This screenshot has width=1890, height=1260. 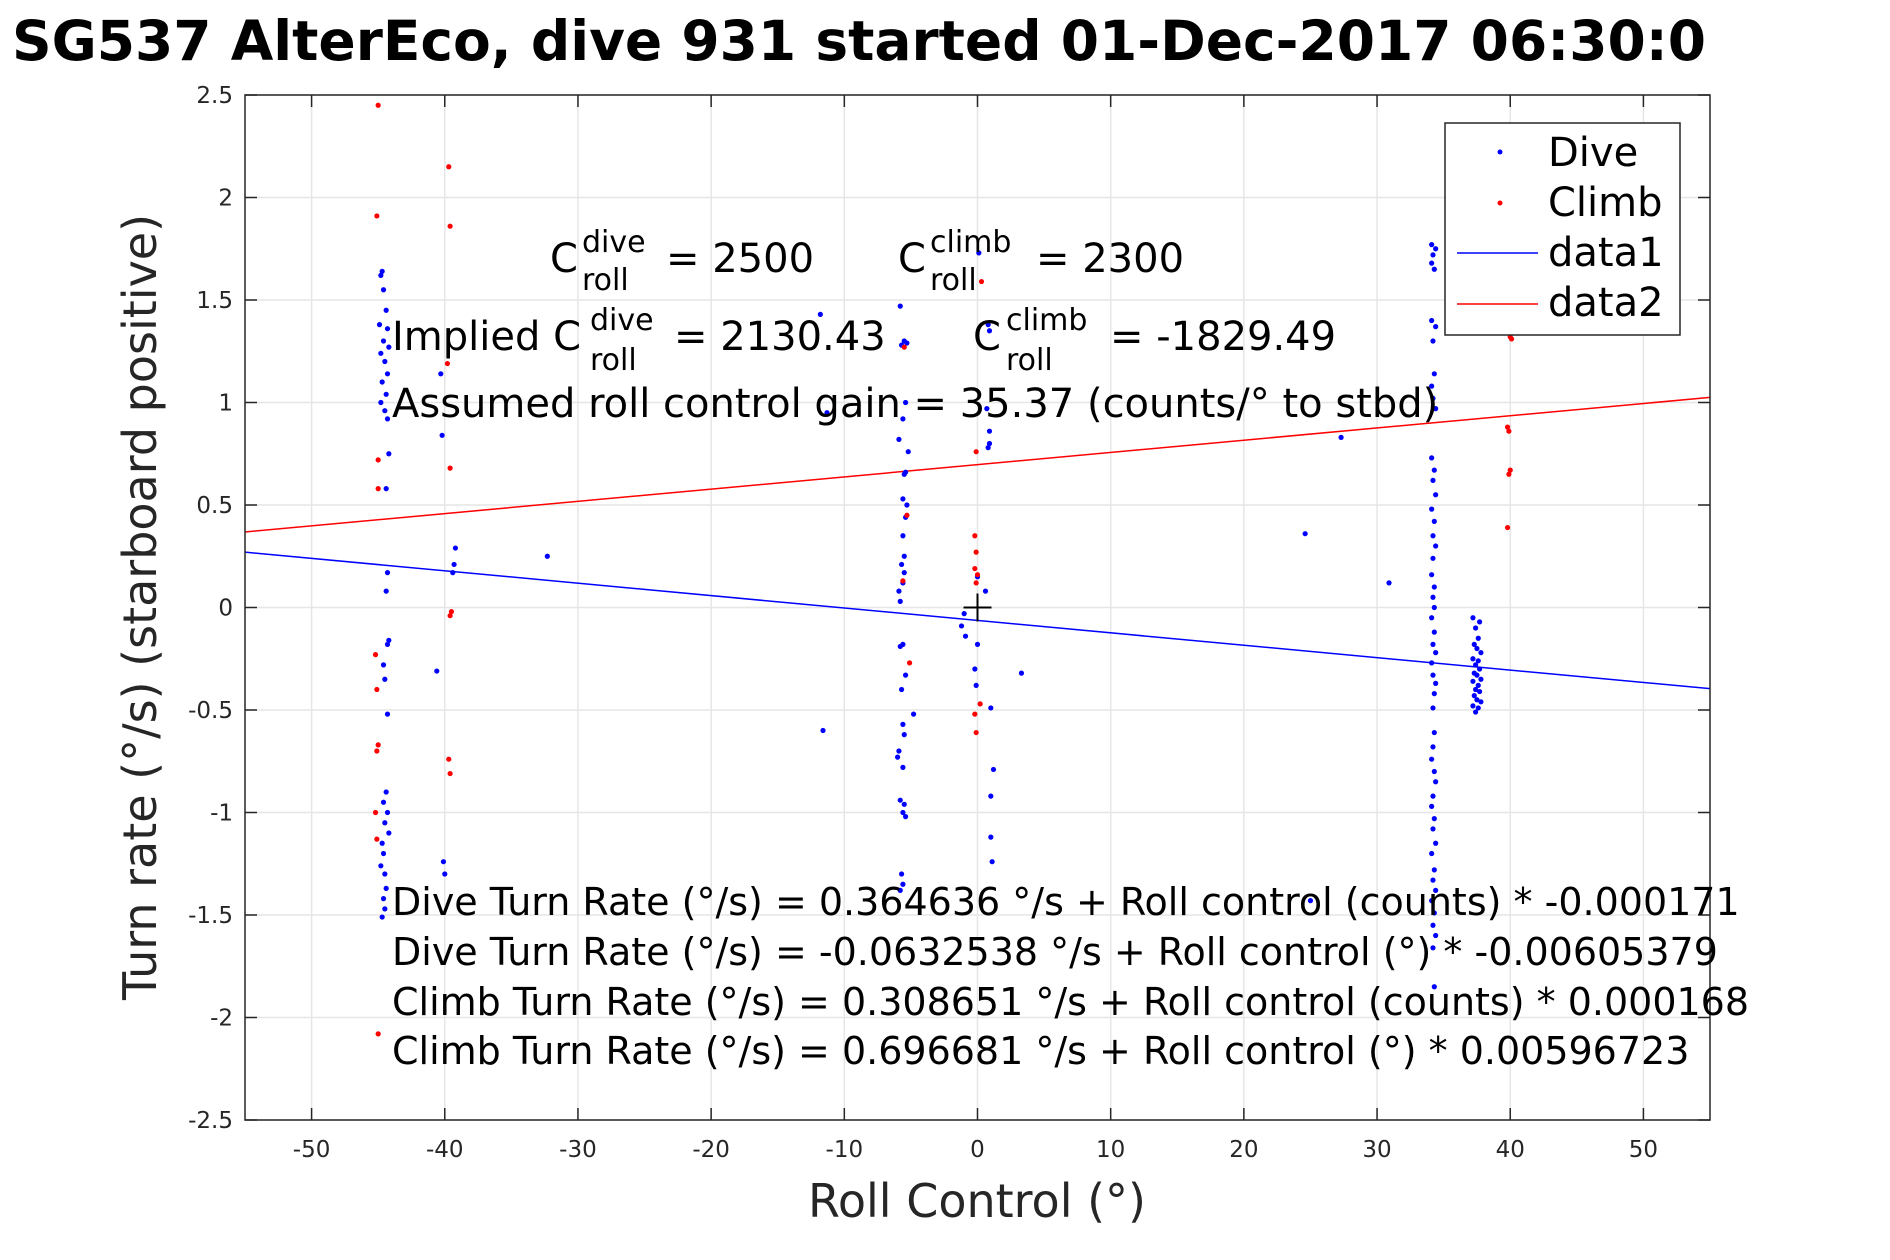 What do you see at coordinates (578, 1150) in the screenshot?
I see `x-tick-label: -30` at bounding box center [578, 1150].